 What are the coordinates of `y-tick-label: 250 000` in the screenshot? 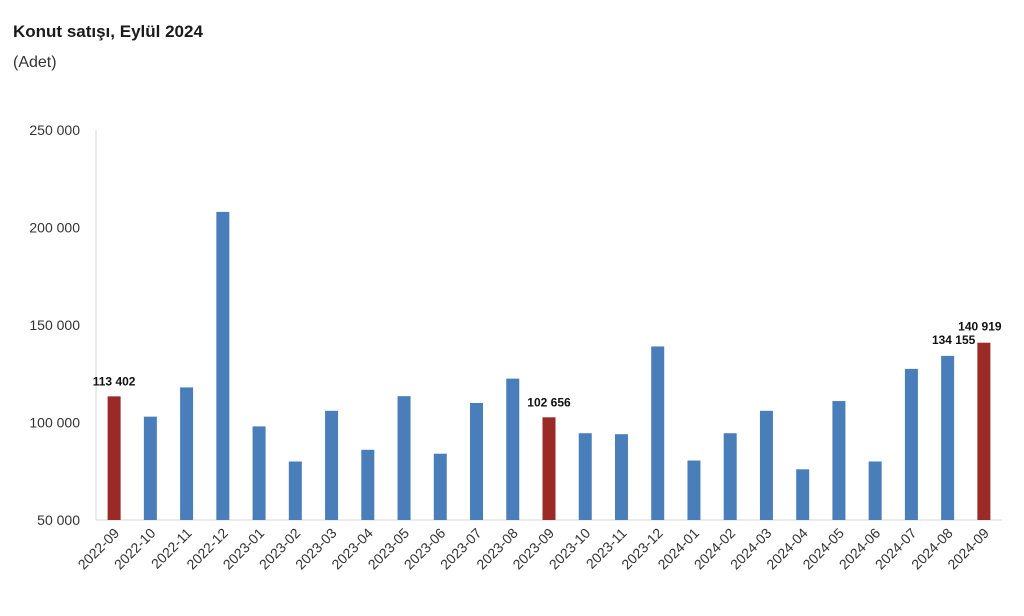 It's located at (54, 130).